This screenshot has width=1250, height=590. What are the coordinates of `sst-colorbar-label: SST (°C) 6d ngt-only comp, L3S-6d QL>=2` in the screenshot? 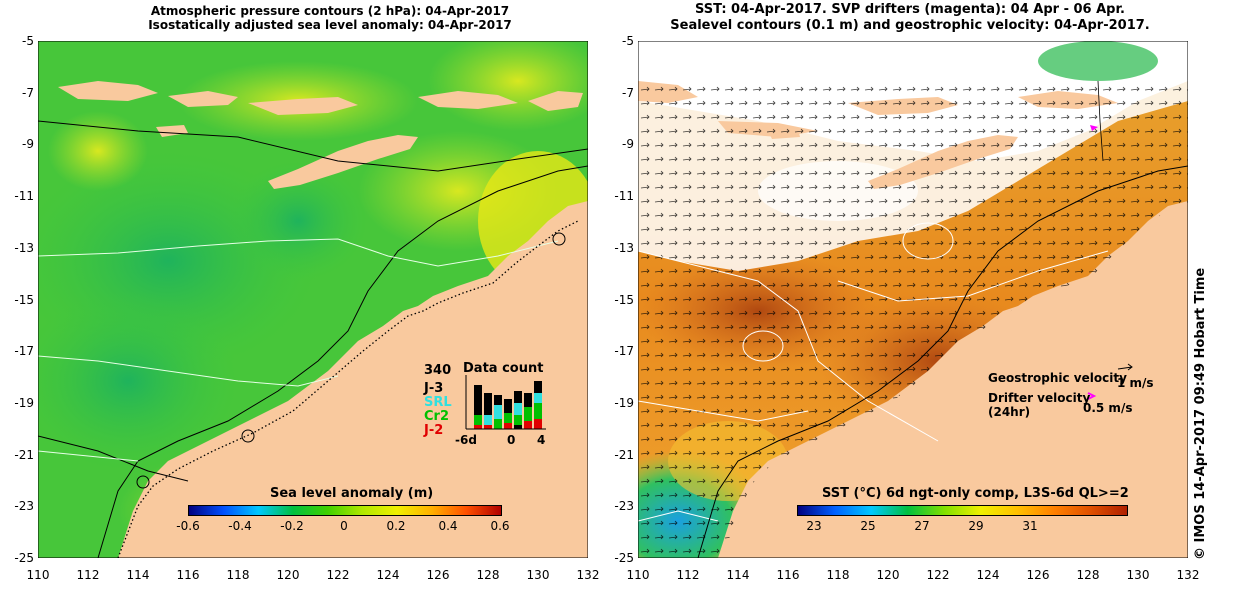 It's located at (975, 493).